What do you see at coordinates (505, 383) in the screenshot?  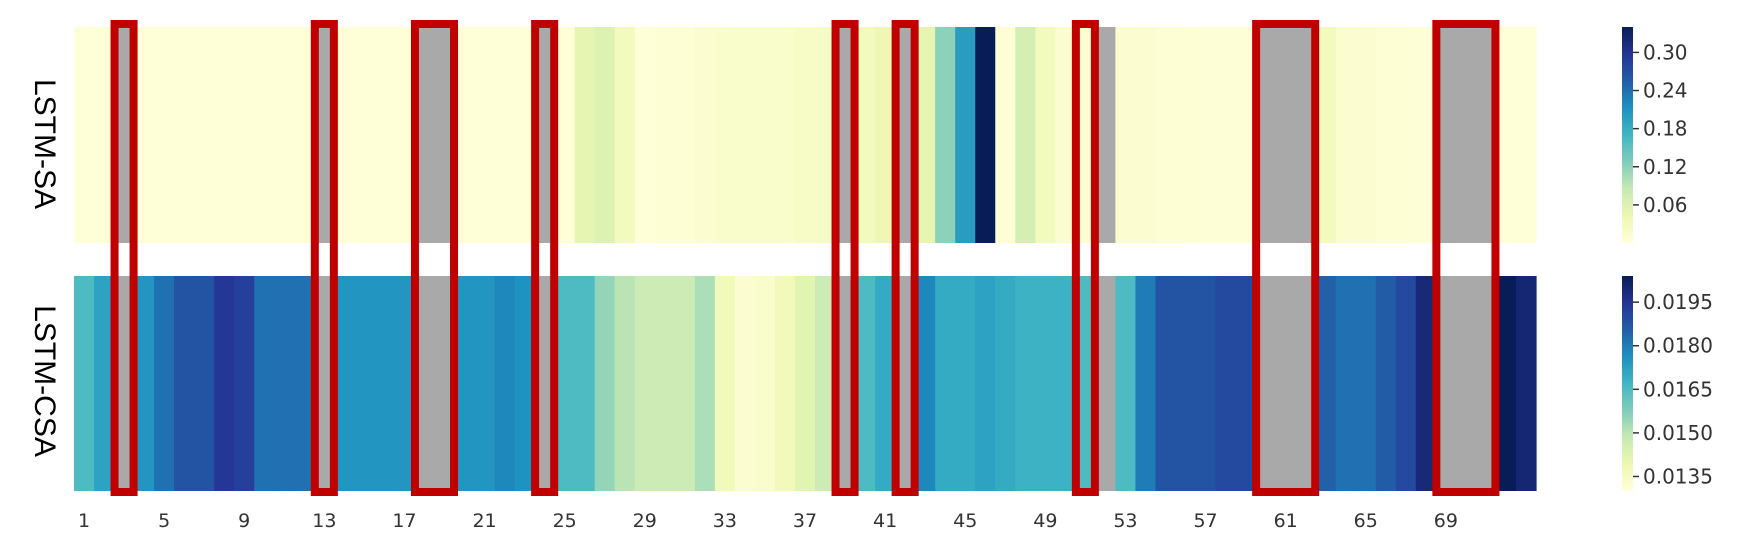 I see `heat-cell-r1-c22` at bounding box center [505, 383].